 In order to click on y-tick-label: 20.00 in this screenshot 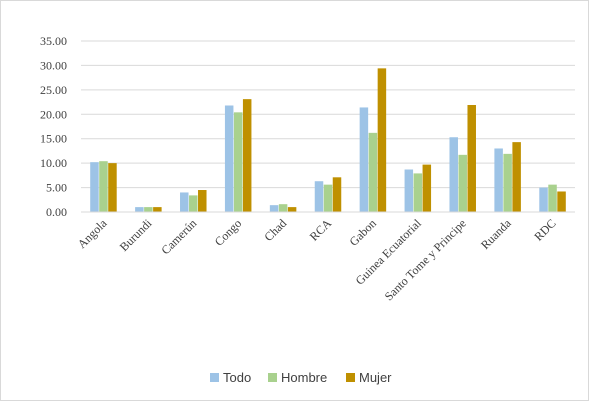, I will do `click(53, 114)`.